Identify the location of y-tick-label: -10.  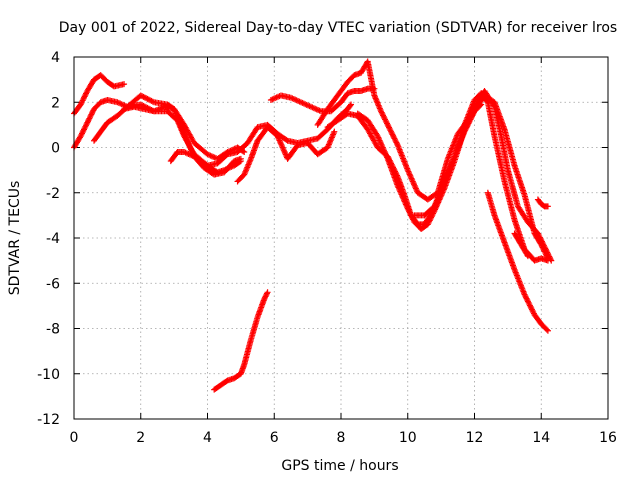
(48, 375).